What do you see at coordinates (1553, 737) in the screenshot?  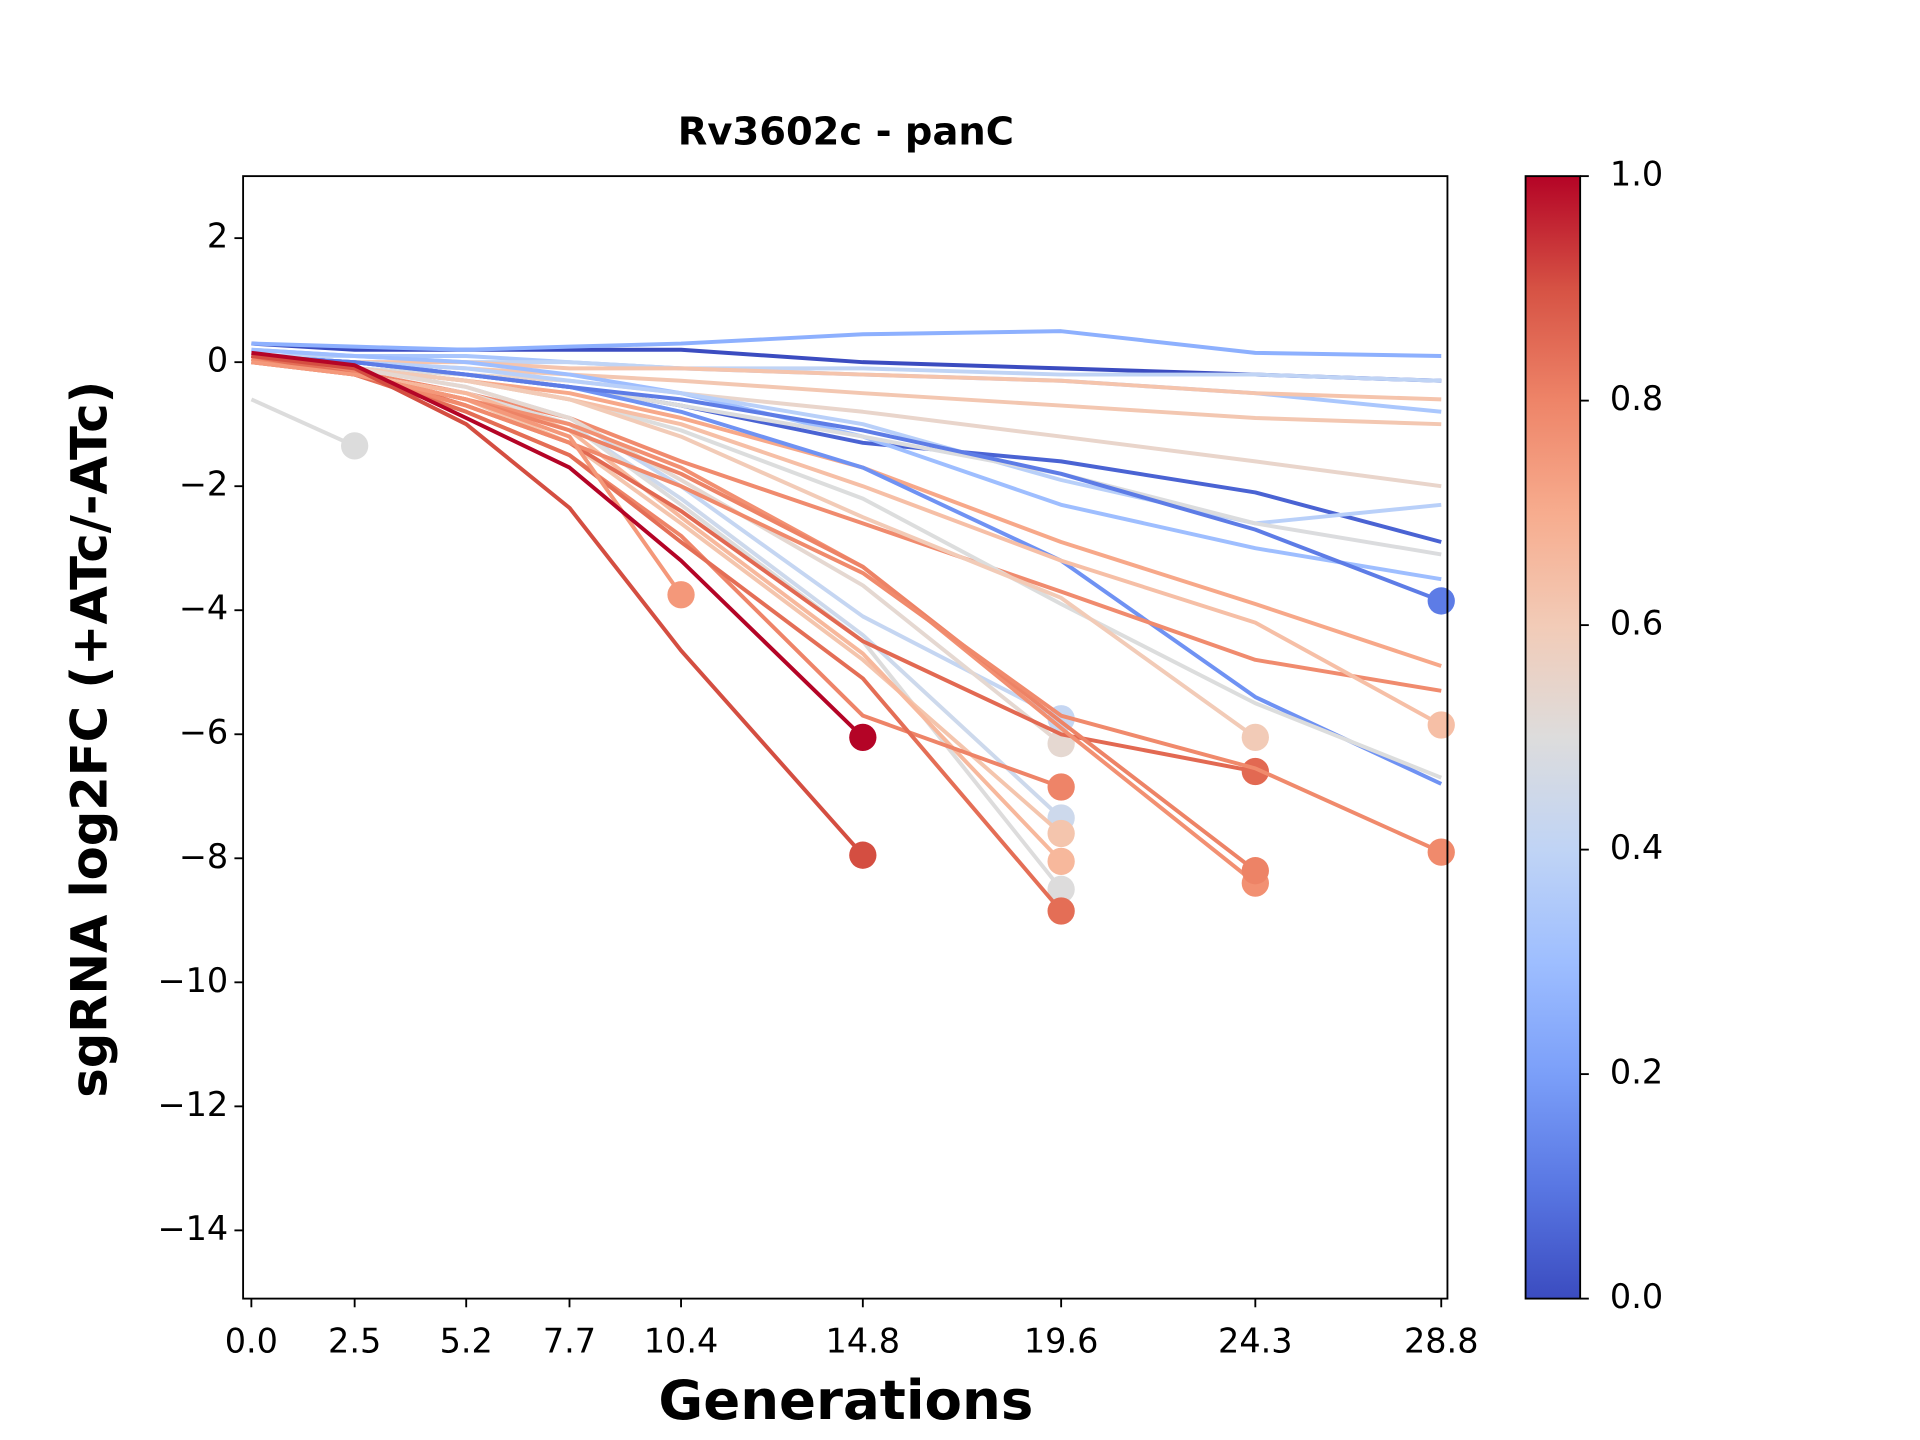 I see `colorbar` at bounding box center [1553, 737].